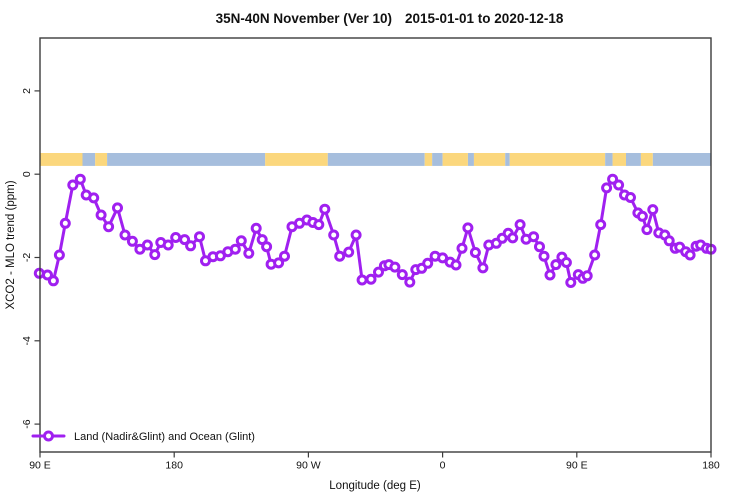 The width and height of the screenshot is (750, 500). Describe the element at coordinates (27, 174) in the screenshot. I see `y-tick-label: 0` at that location.